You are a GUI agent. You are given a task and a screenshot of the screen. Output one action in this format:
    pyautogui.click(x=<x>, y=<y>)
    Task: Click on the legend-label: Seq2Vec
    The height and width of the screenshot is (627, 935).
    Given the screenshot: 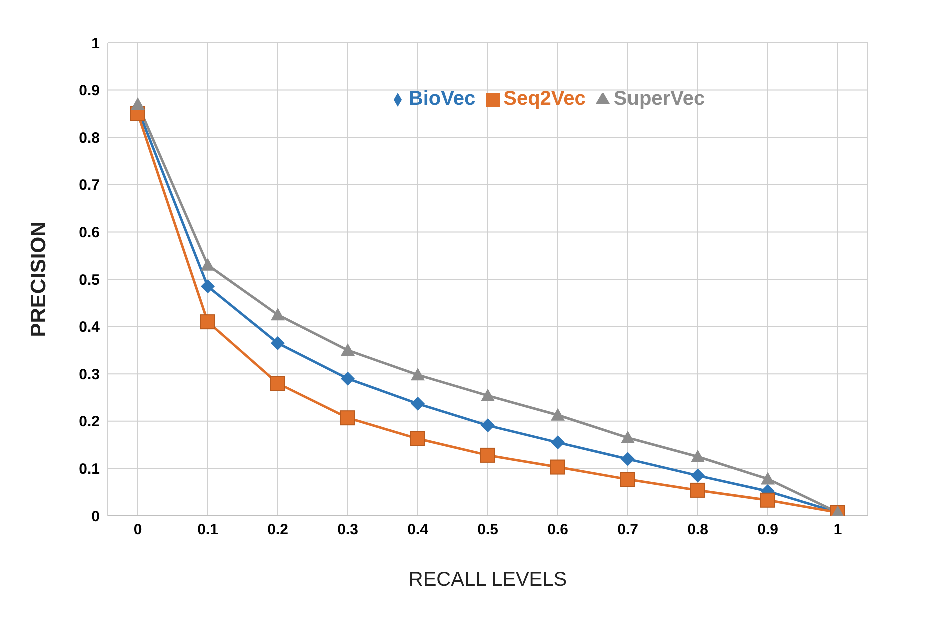 What is the action you would take?
    pyautogui.click(x=545, y=99)
    